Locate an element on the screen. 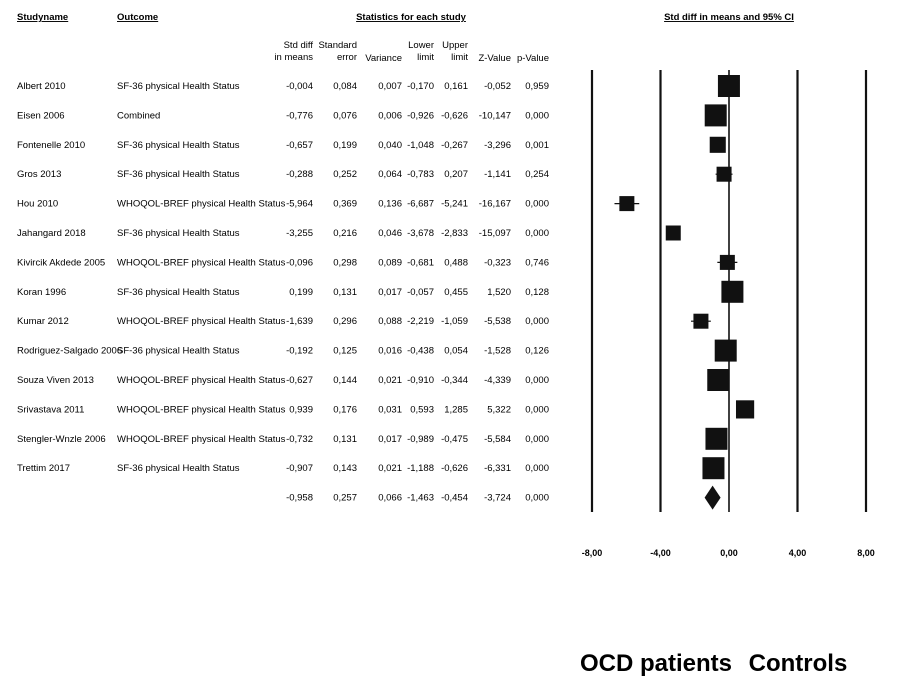 This screenshot has height=681, width=900. study-name: Albert 2010 is located at coordinates (41, 86).